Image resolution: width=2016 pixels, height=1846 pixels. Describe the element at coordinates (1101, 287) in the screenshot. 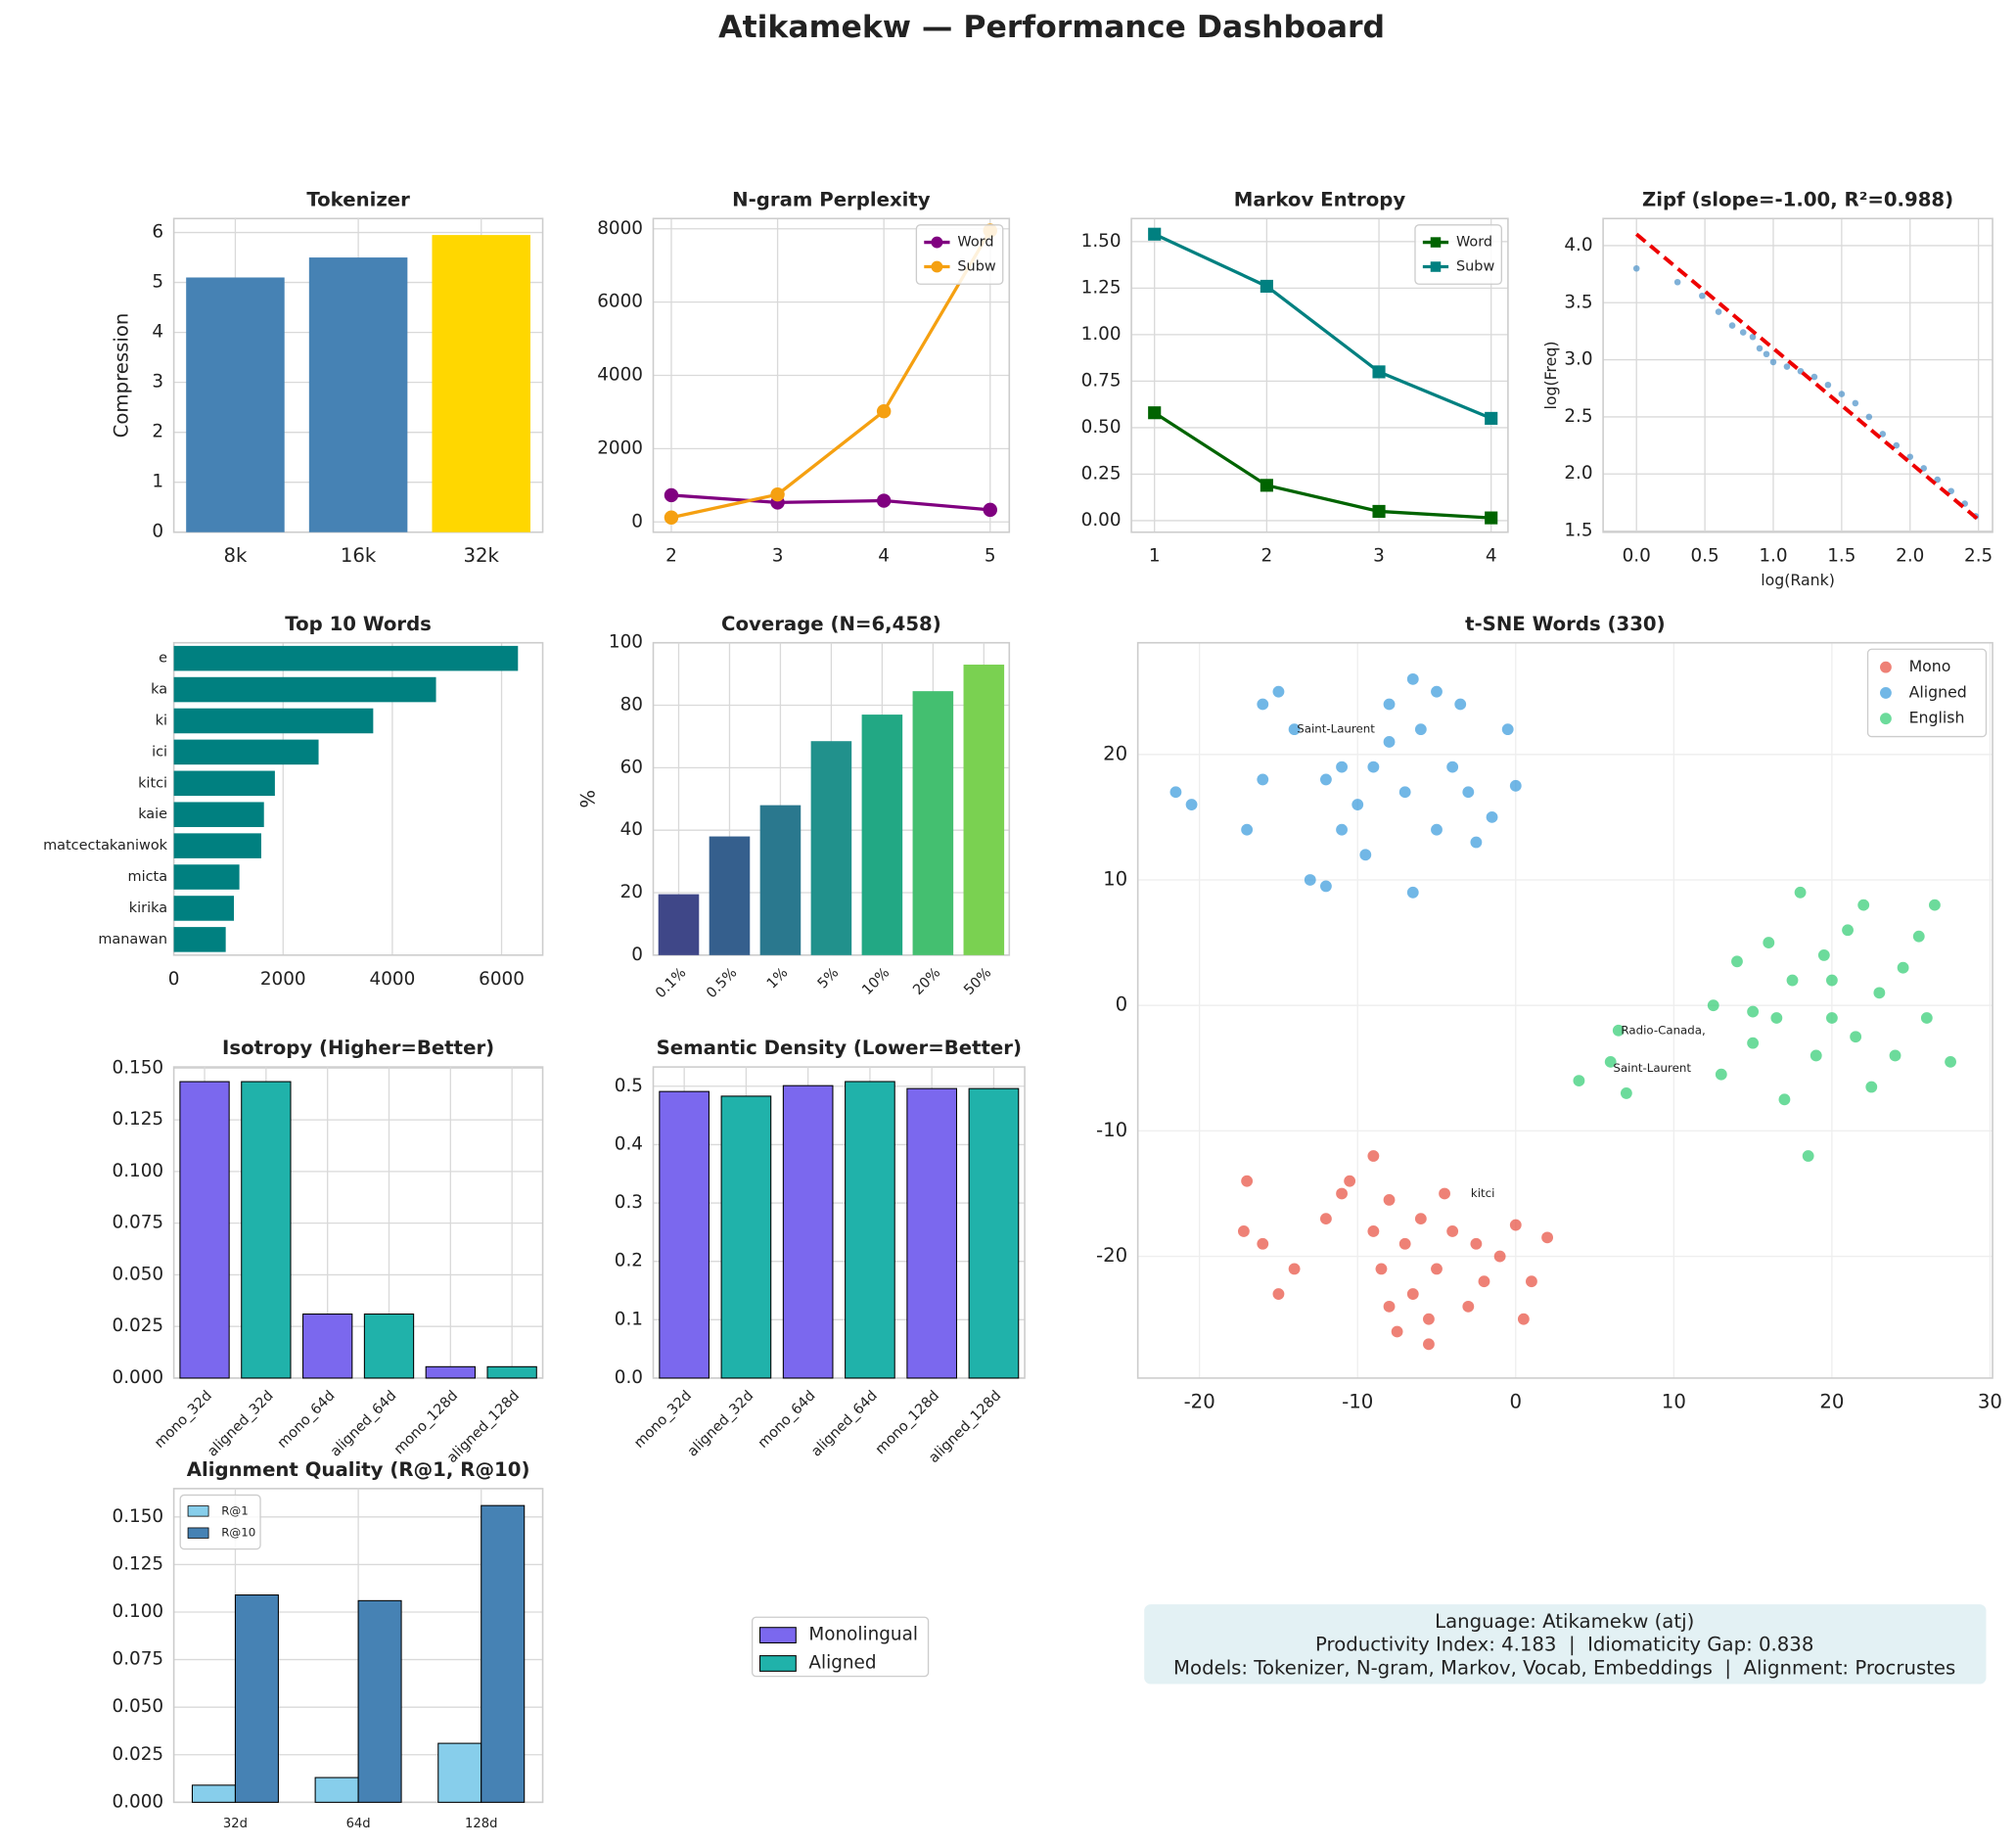

I see `y-tick-label: 1.25` at that location.